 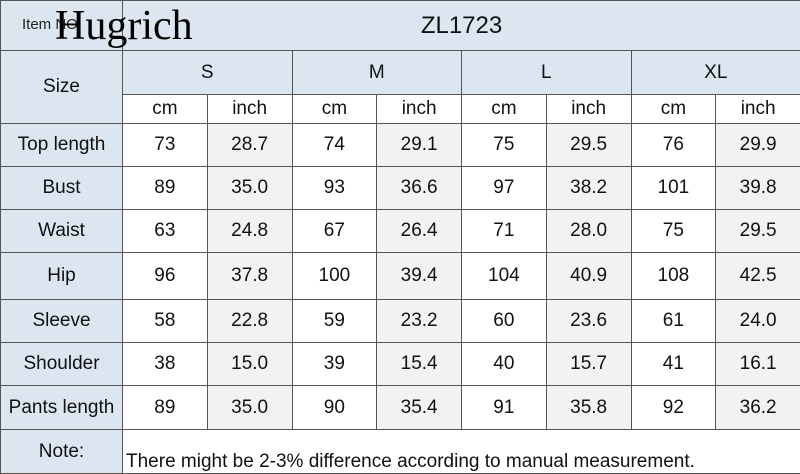 What do you see at coordinates (504, 231) in the screenshot?
I see `measurement: 71` at bounding box center [504, 231].